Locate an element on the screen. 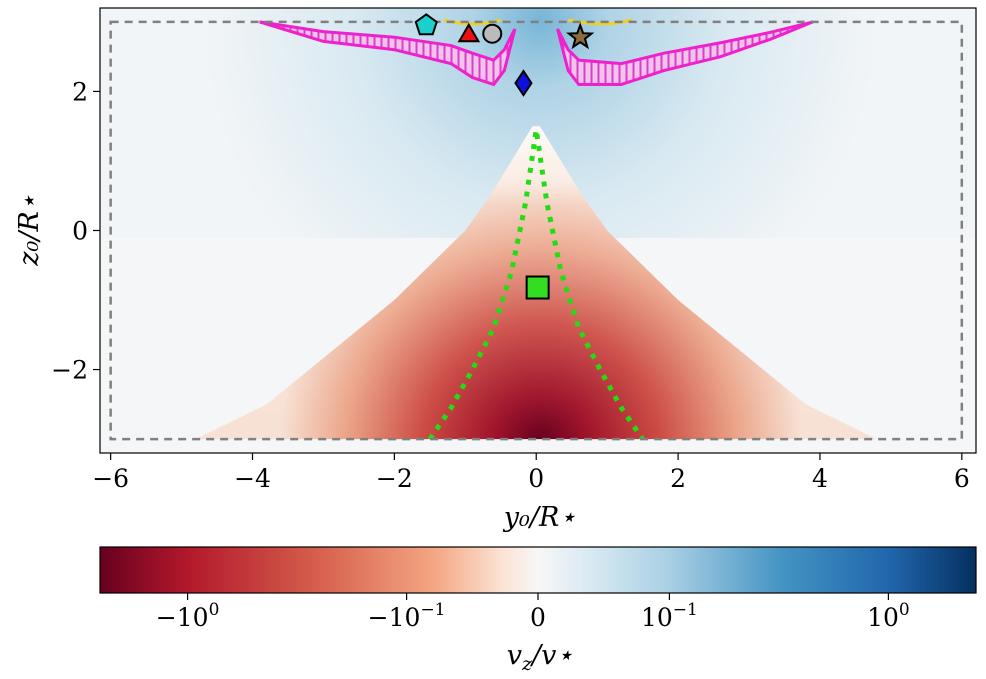 Image resolution: width=986 pixels, height=679 pixels. y-axis-label: z₀/R⋆ is located at coordinates (29, 230).